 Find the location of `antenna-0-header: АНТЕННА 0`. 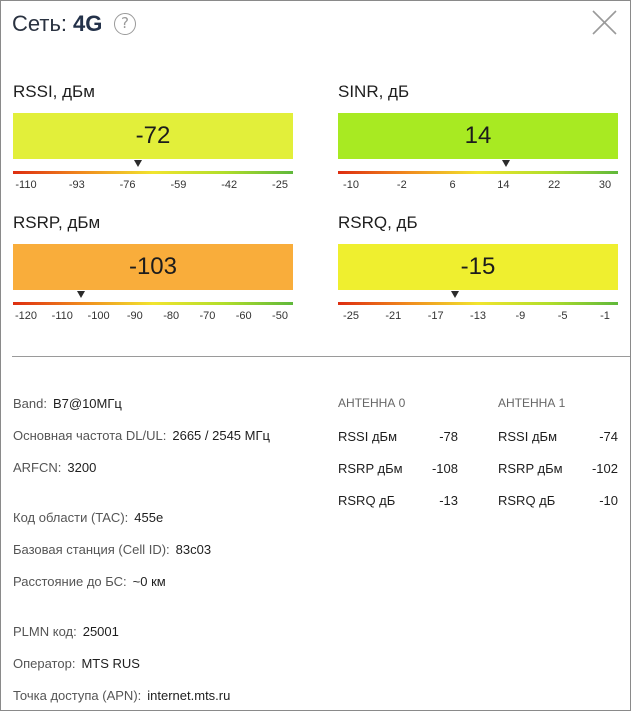

antenna-0-header: АНТЕННА 0 is located at coordinates (372, 403).